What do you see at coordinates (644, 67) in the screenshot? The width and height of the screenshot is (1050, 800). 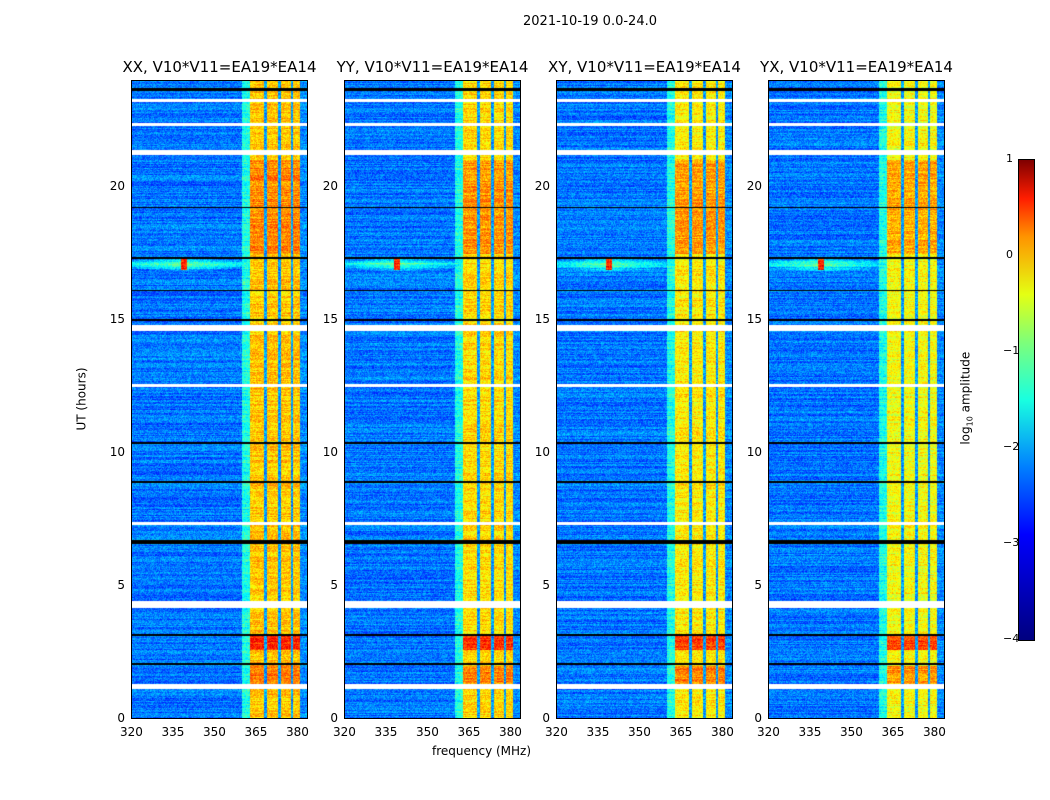 I see `panel-title: XY, V10*V11=EA19*EA14` at bounding box center [644, 67].